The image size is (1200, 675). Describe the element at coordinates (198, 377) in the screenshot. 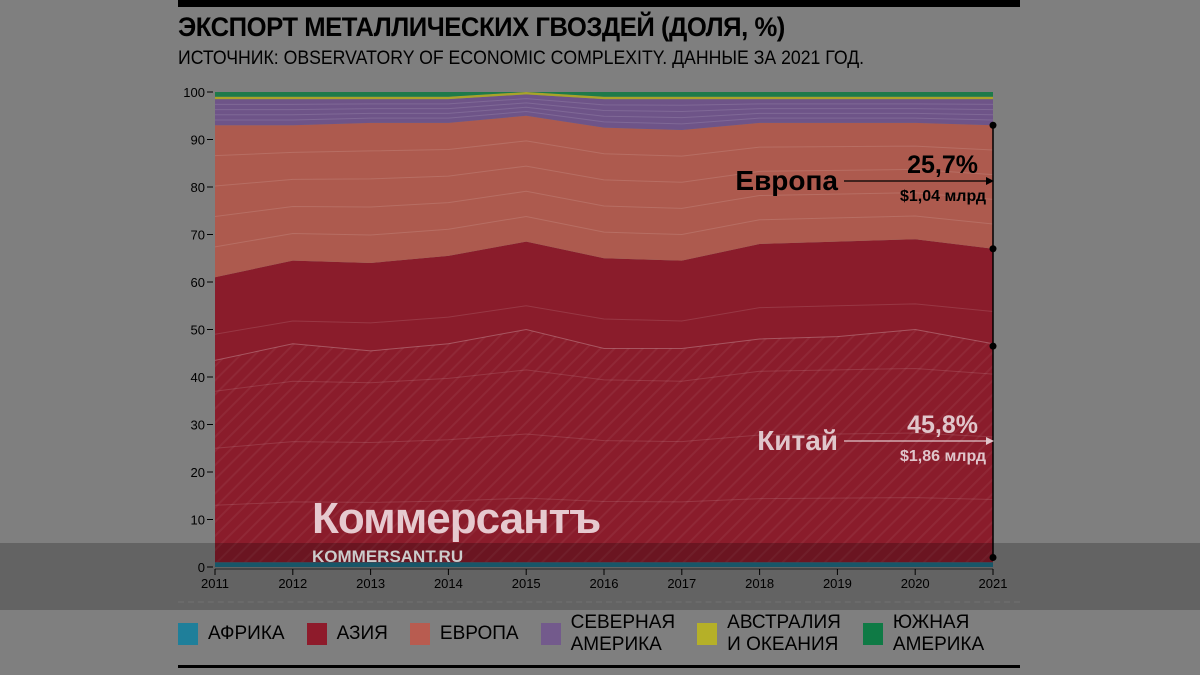

I see `y-tick-label: 40` at that location.